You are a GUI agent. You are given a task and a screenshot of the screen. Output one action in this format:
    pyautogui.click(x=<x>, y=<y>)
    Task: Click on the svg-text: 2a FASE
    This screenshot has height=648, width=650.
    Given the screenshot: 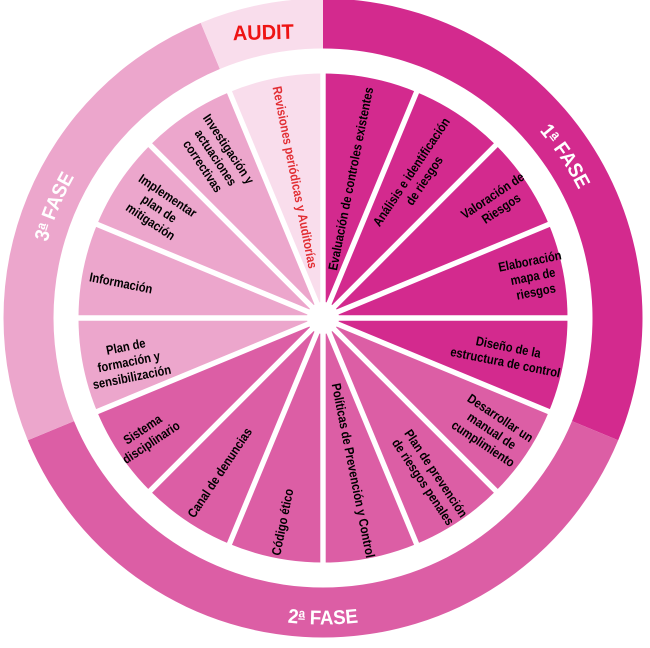 What is the action you would take?
    pyautogui.click(x=323, y=618)
    